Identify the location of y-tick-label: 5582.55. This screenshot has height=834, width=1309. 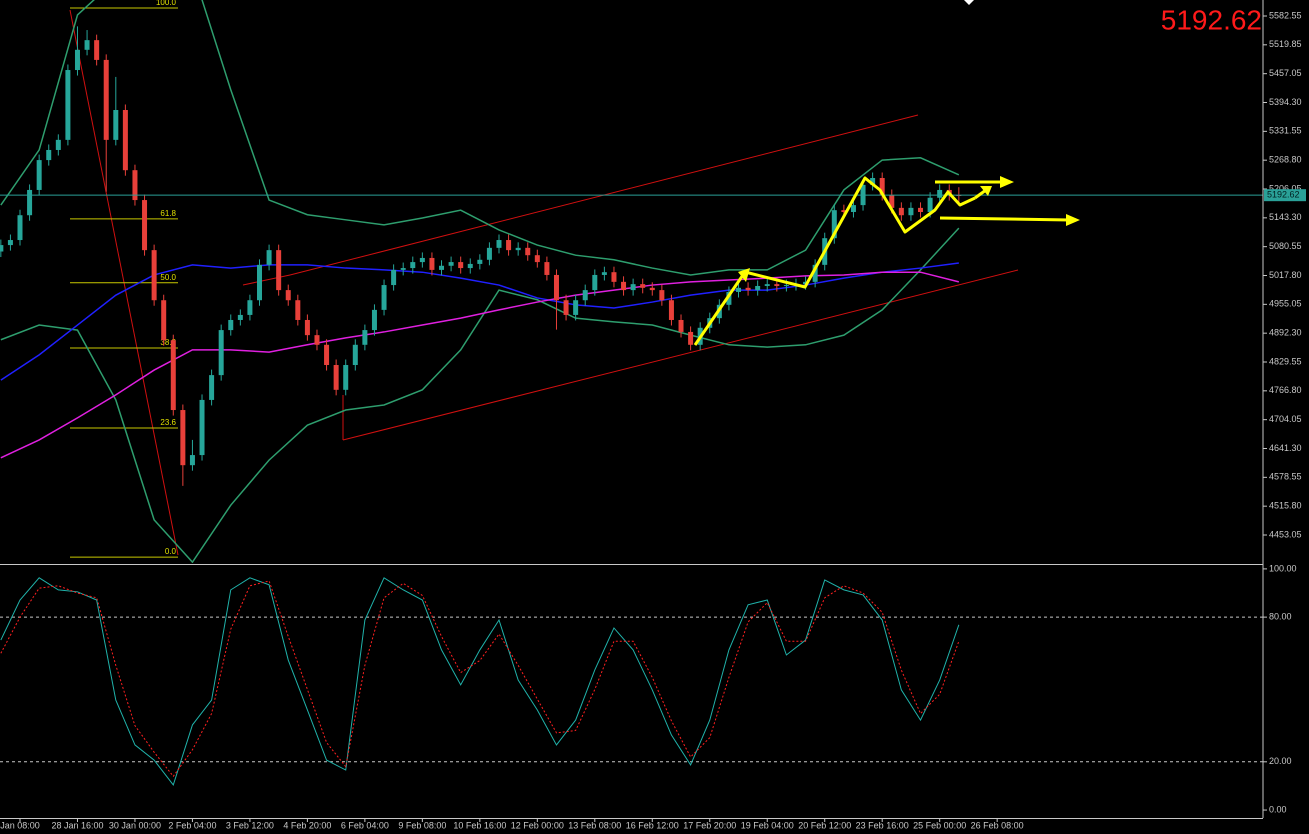
(1285, 15).